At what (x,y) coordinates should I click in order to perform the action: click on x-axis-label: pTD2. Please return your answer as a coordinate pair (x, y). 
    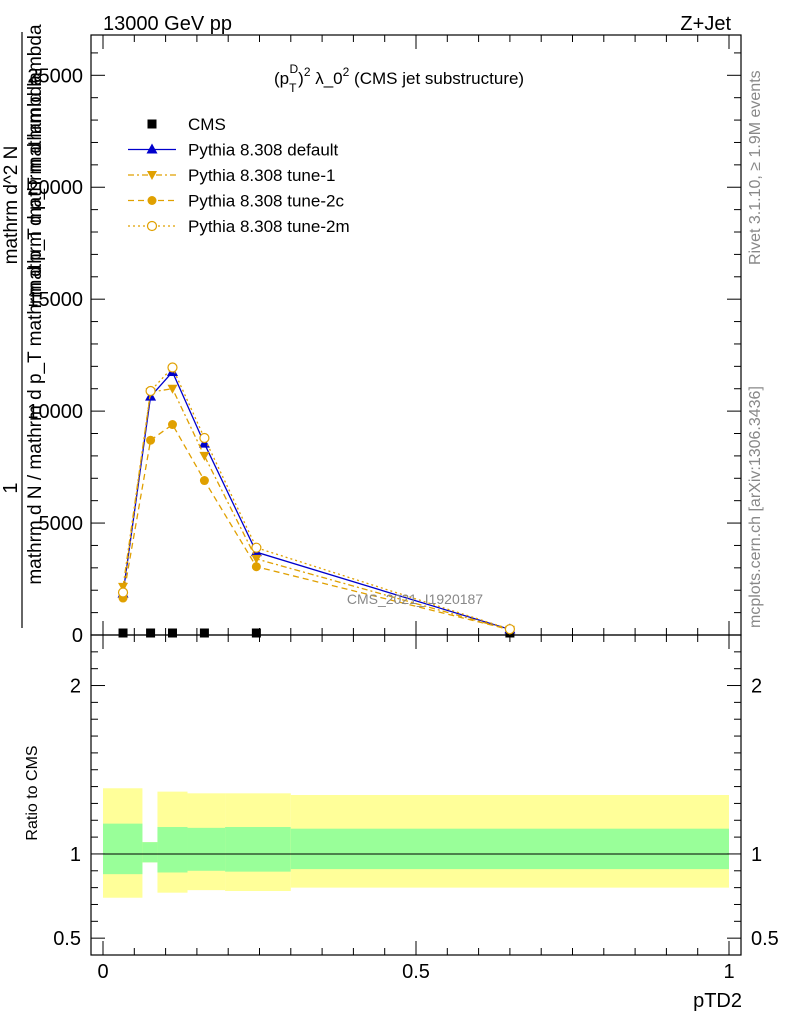
    Looking at the image, I should click on (717, 1001).